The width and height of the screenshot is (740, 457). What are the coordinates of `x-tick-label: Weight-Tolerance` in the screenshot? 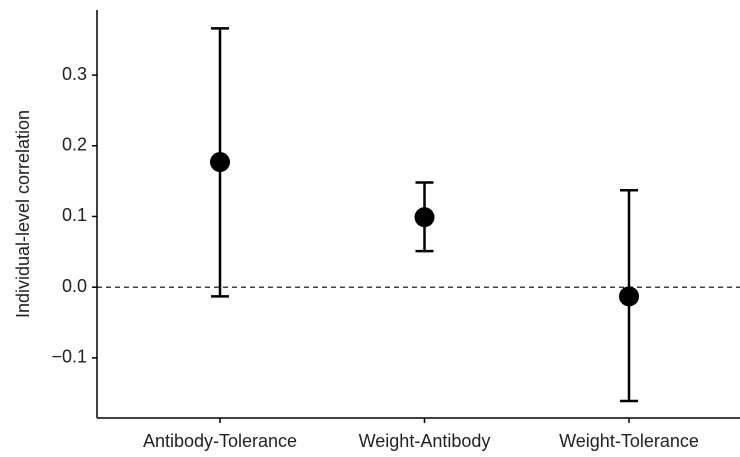 It's located at (629, 441).